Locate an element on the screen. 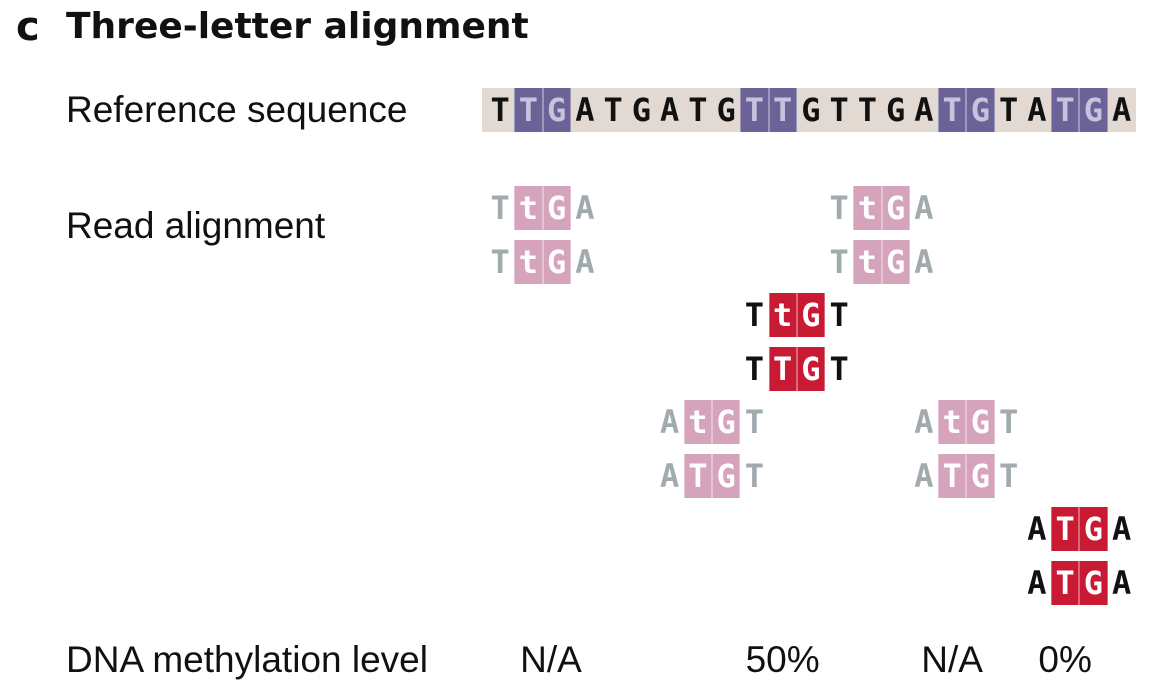 The width and height of the screenshot is (1158, 696). panel-title: Three-letter alignment is located at coordinates (297, 26).